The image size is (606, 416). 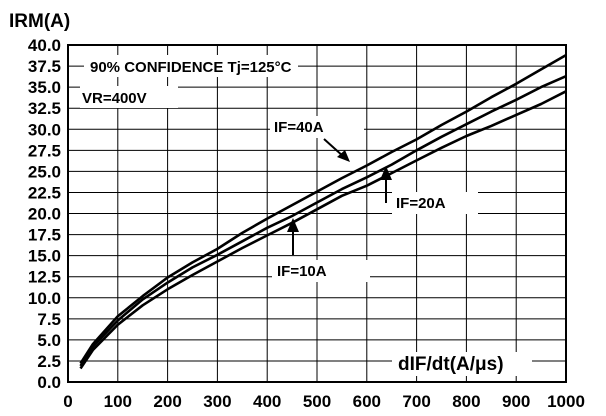 What do you see at coordinates (367, 401) in the screenshot?
I see `x-tick-label: 600` at bounding box center [367, 401].